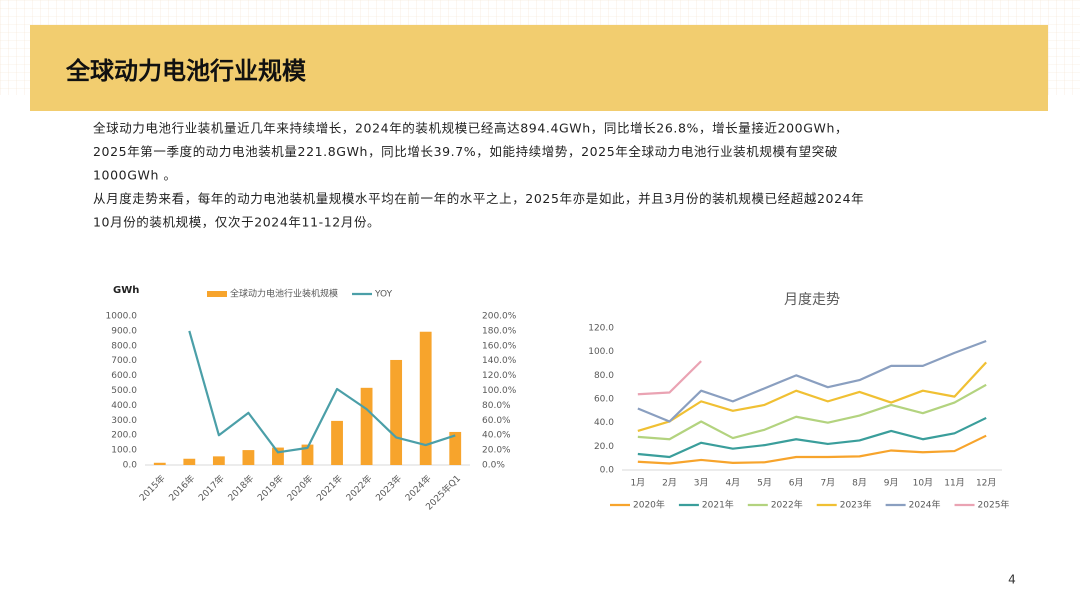 This screenshot has height=607, width=1080. I want to click on y-tick-label: 400.0, so click(124, 406).